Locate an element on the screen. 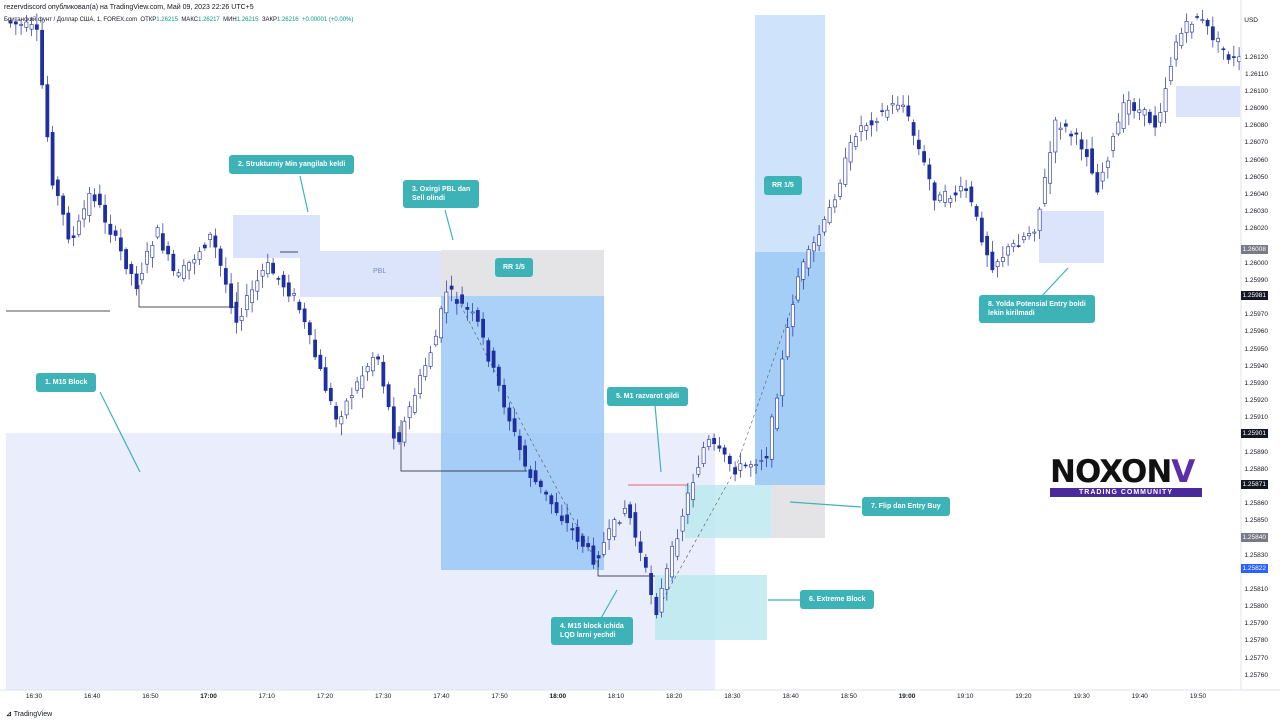 The image size is (1280, 724). price-label: 1.26080 is located at coordinates (1256, 126).